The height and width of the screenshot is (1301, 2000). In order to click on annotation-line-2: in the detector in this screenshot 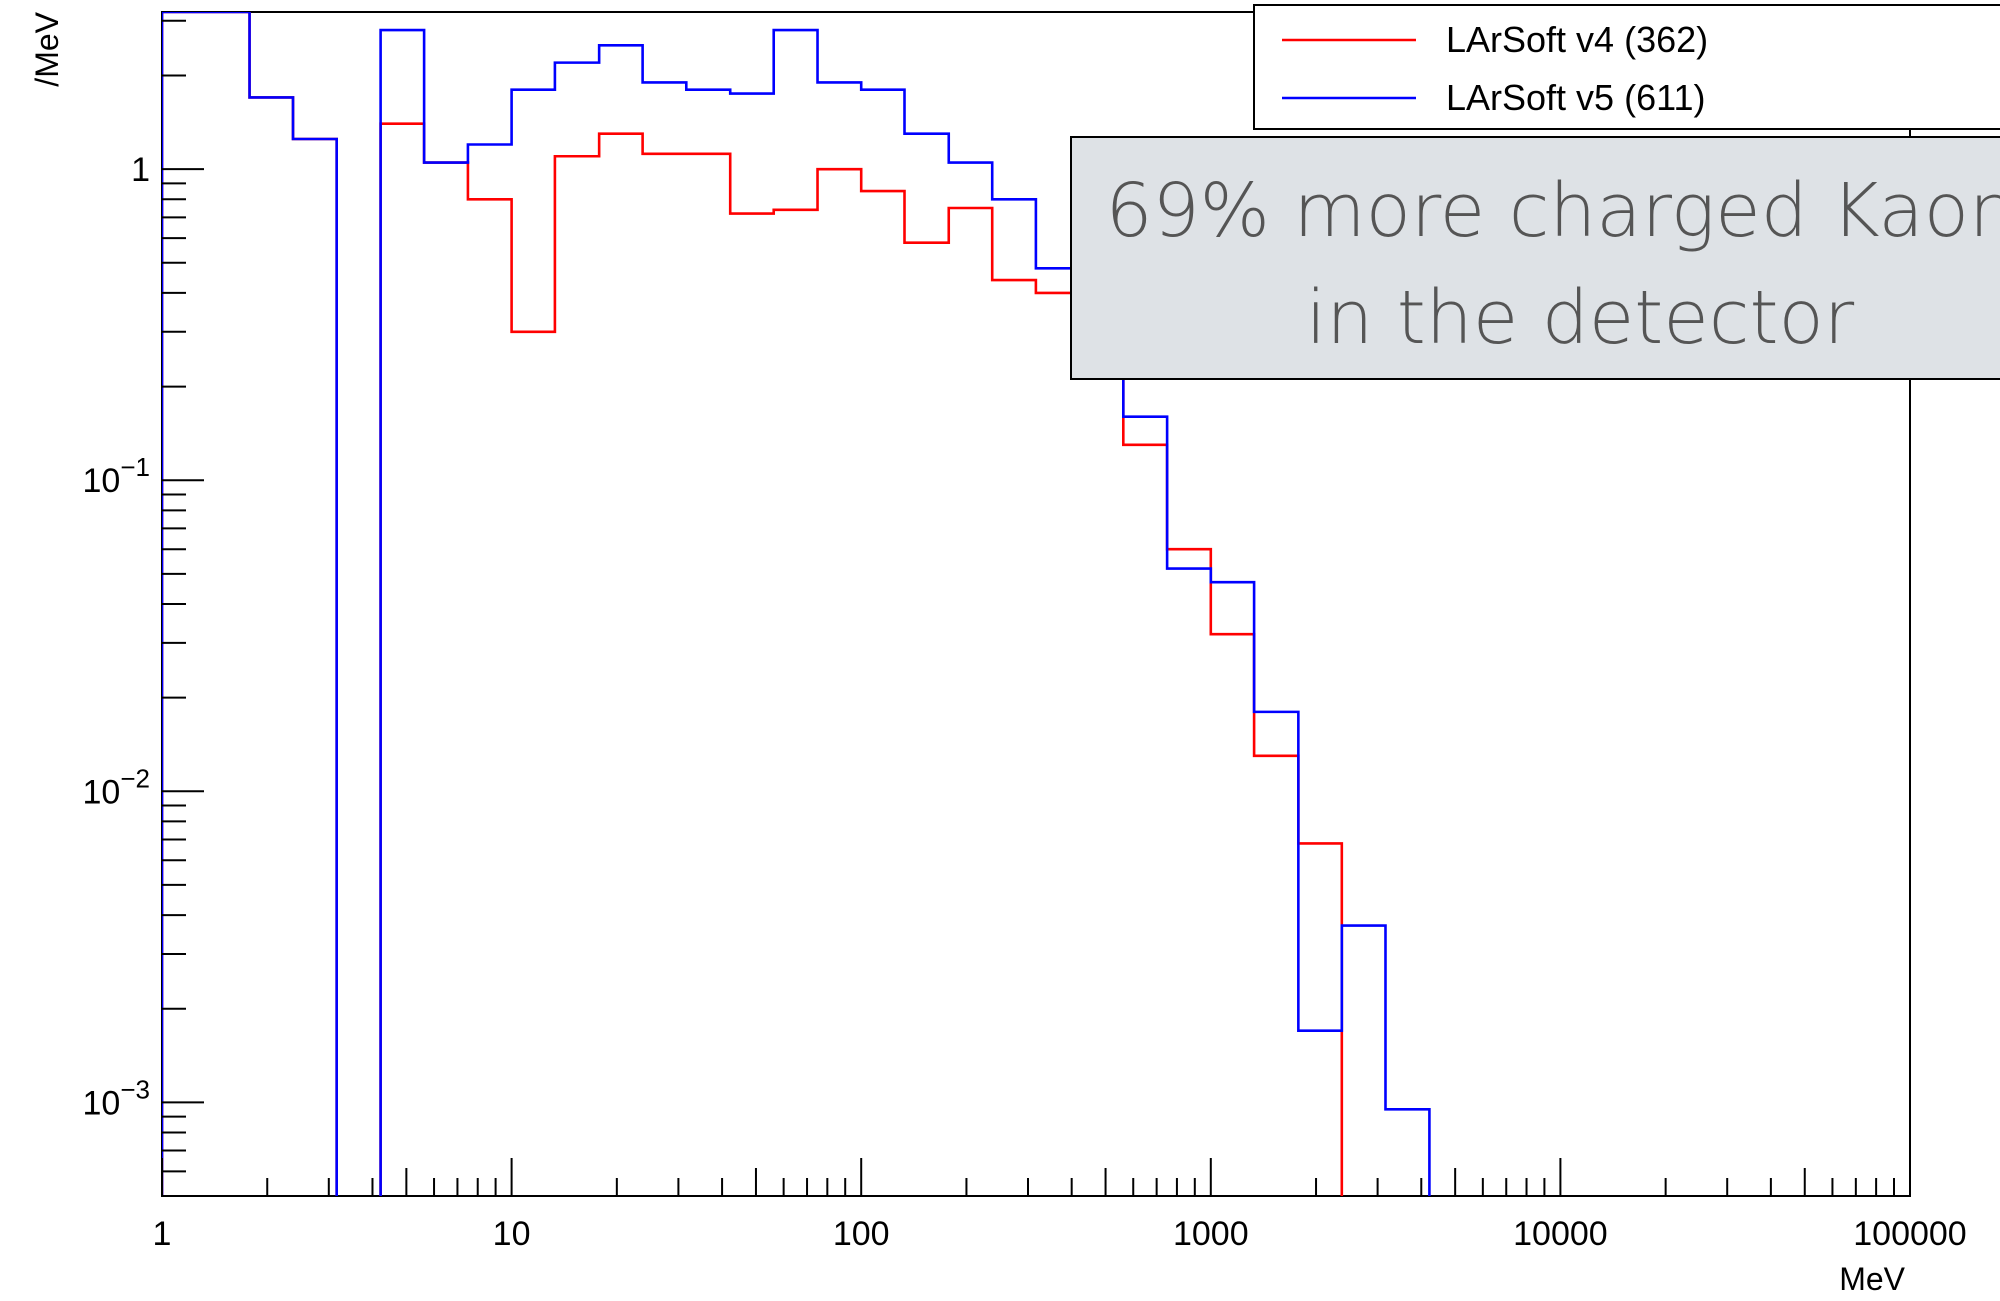, I will do `click(1580, 318)`.